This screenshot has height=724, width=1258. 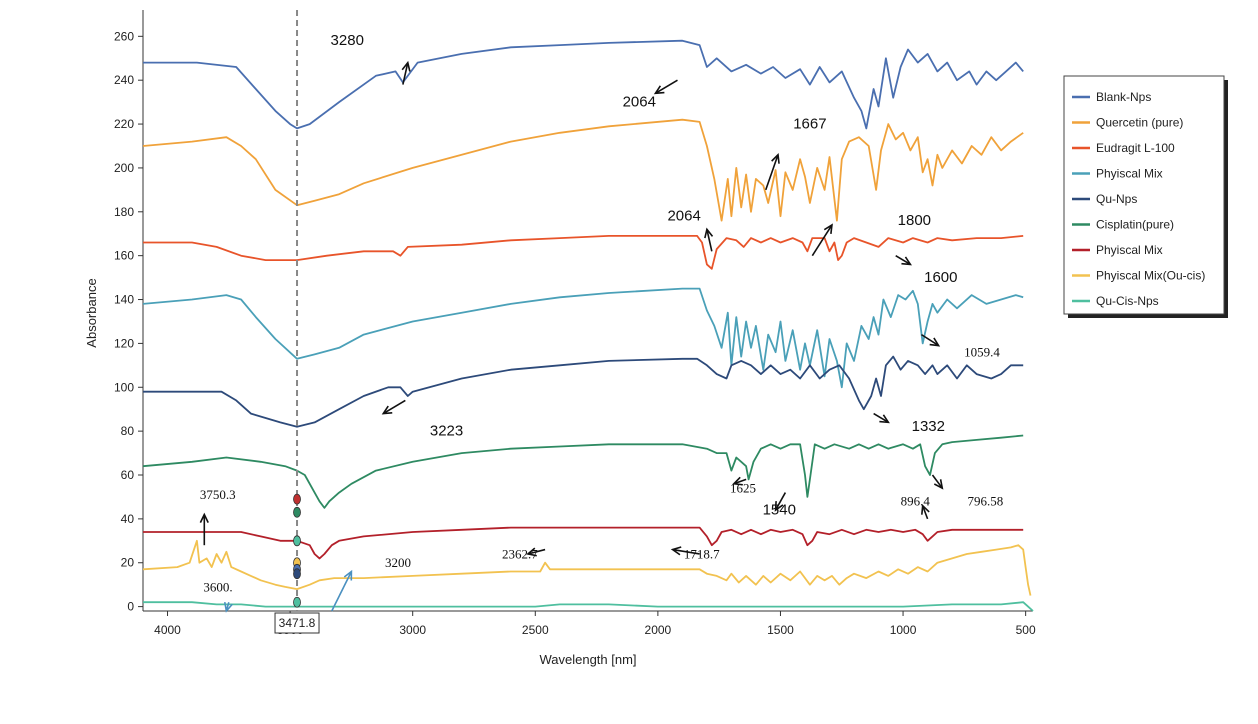 What do you see at coordinates (124, 387) in the screenshot?
I see `y-tick-label: 100` at bounding box center [124, 387].